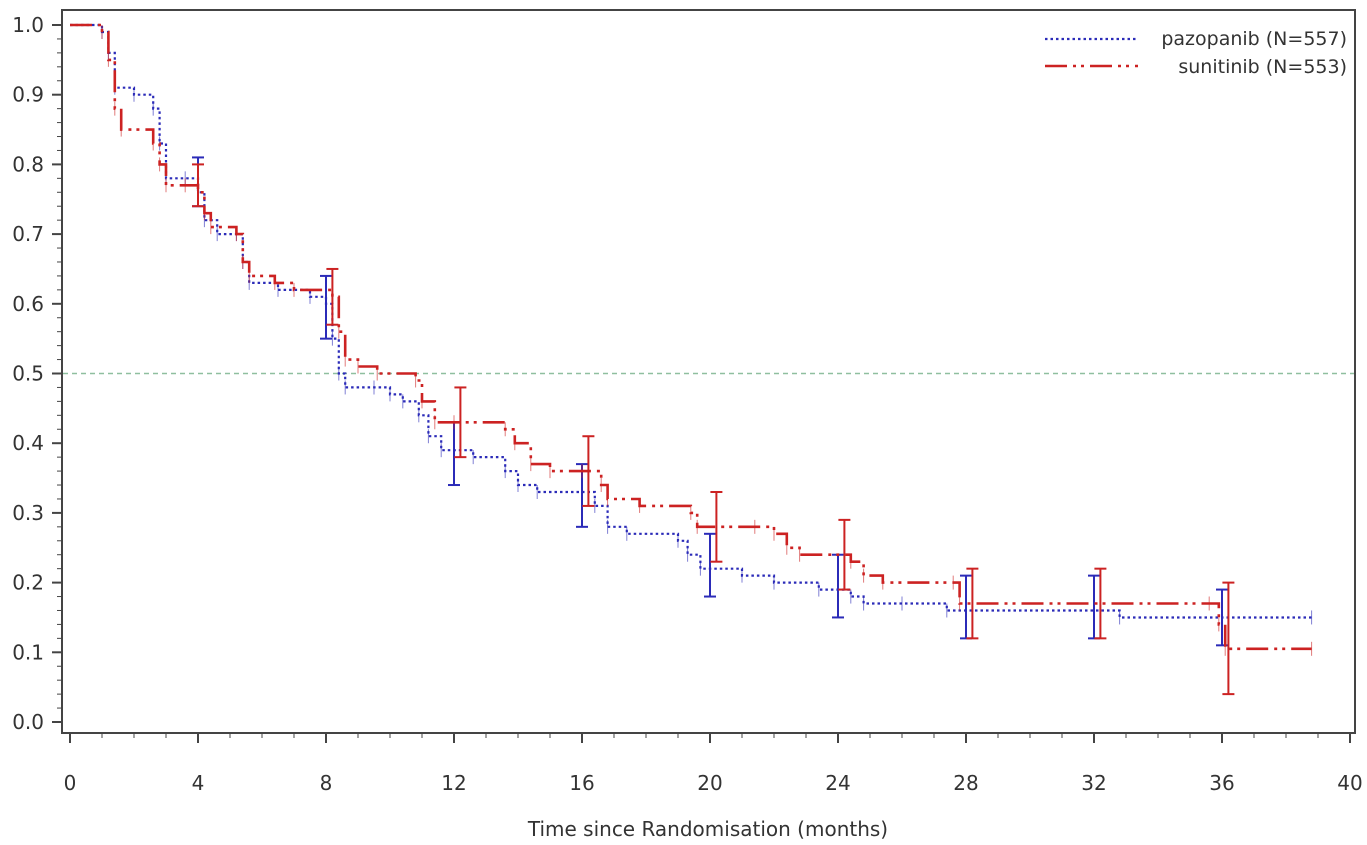 This screenshot has height=845, width=1367. What do you see at coordinates (453, 783) in the screenshot?
I see `x-tick-label: 12` at bounding box center [453, 783].